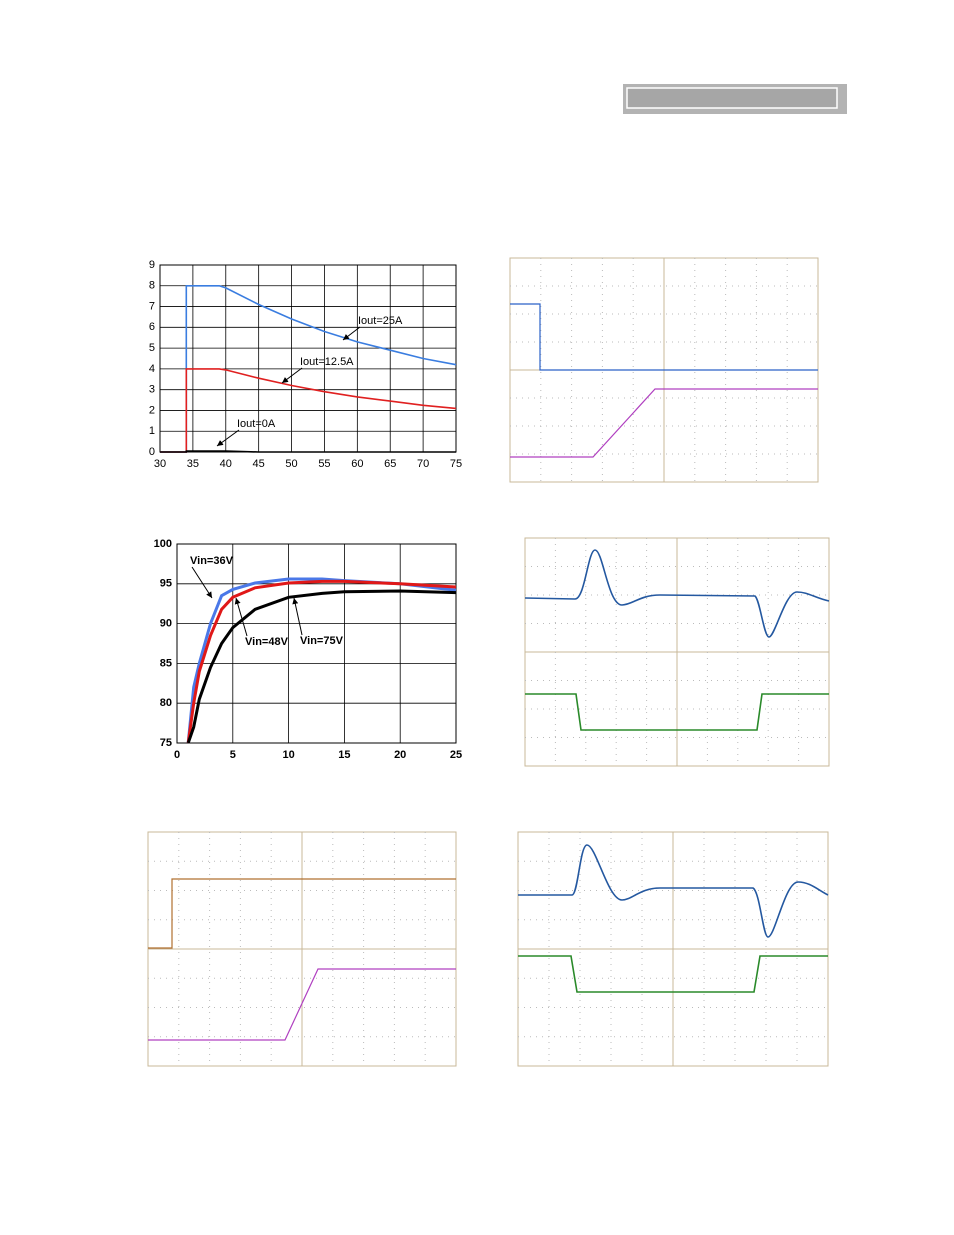 The image size is (954, 1235). I want to click on y-tick-label: 2, so click(152, 410).